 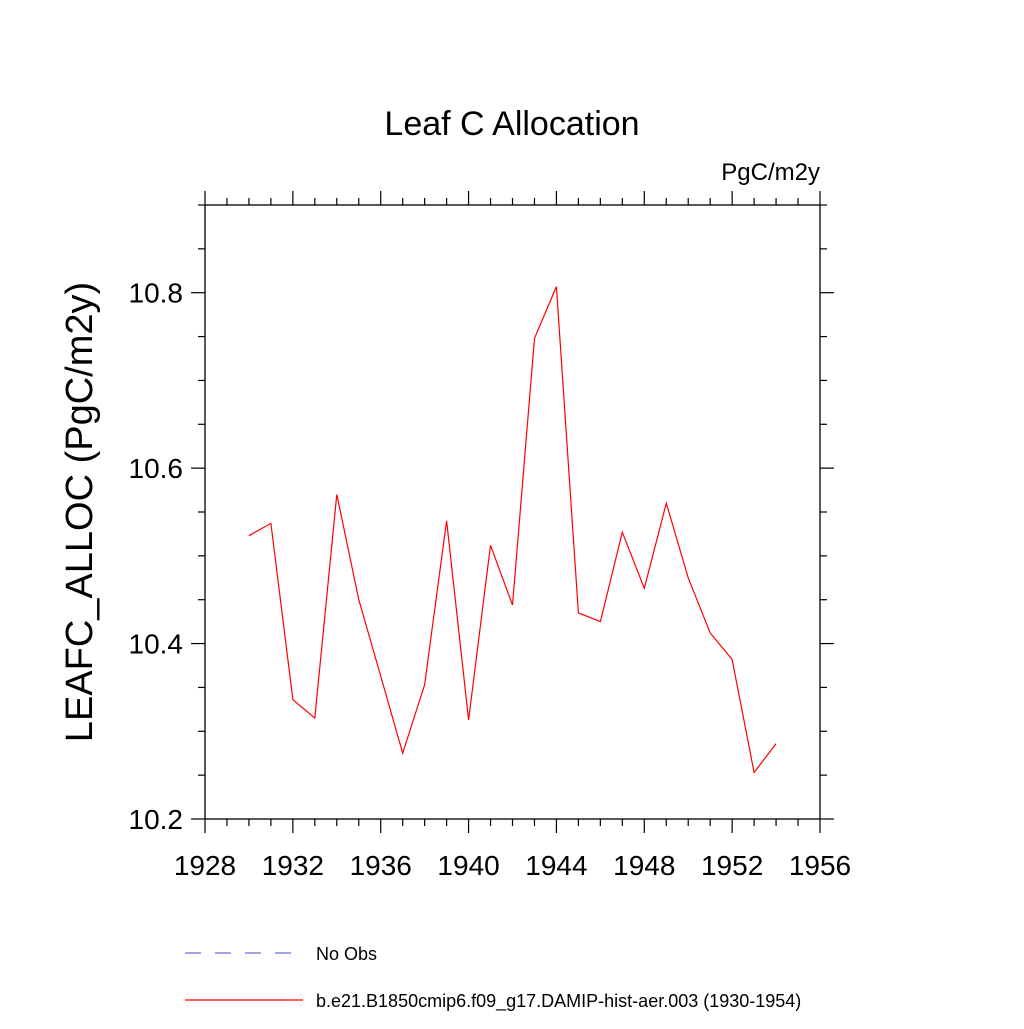 What do you see at coordinates (156, 293) in the screenshot?
I see `y-tick-label: 10.8` at bounding box center [156, 293].